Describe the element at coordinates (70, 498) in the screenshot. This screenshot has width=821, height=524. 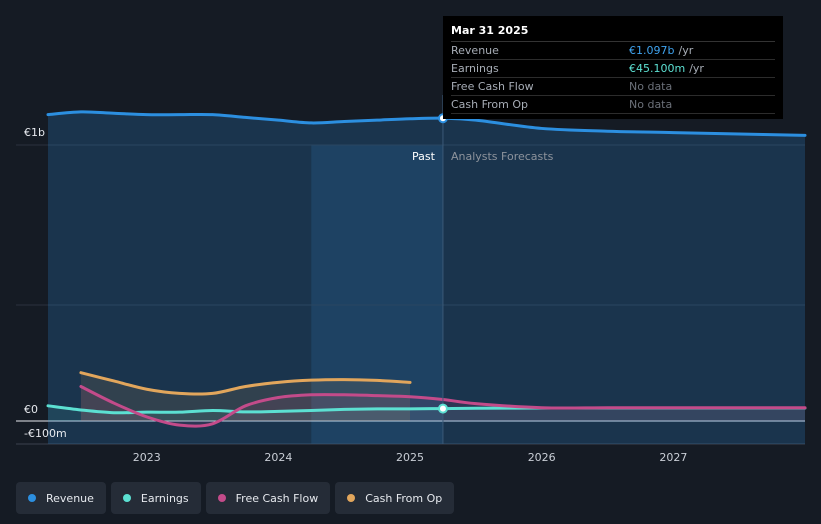
I see `legend-label: Revenue` at that location.